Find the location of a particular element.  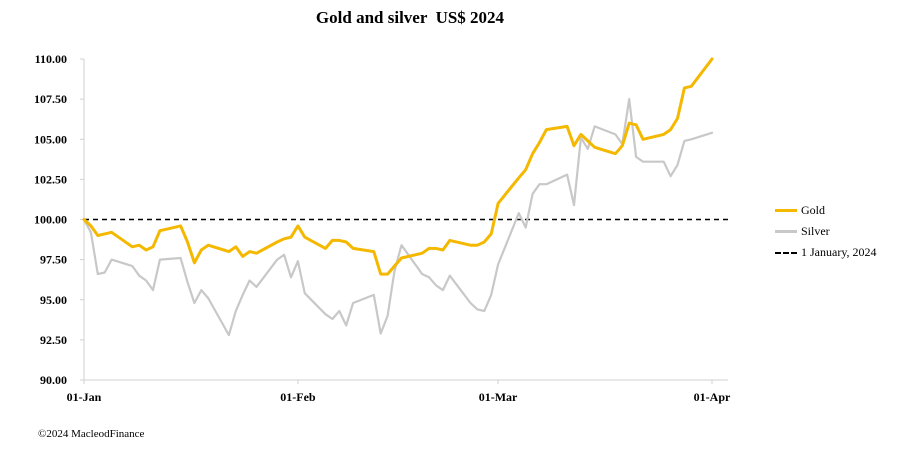

y-tick-label: 95.00 is located at coordinates (53, 300).